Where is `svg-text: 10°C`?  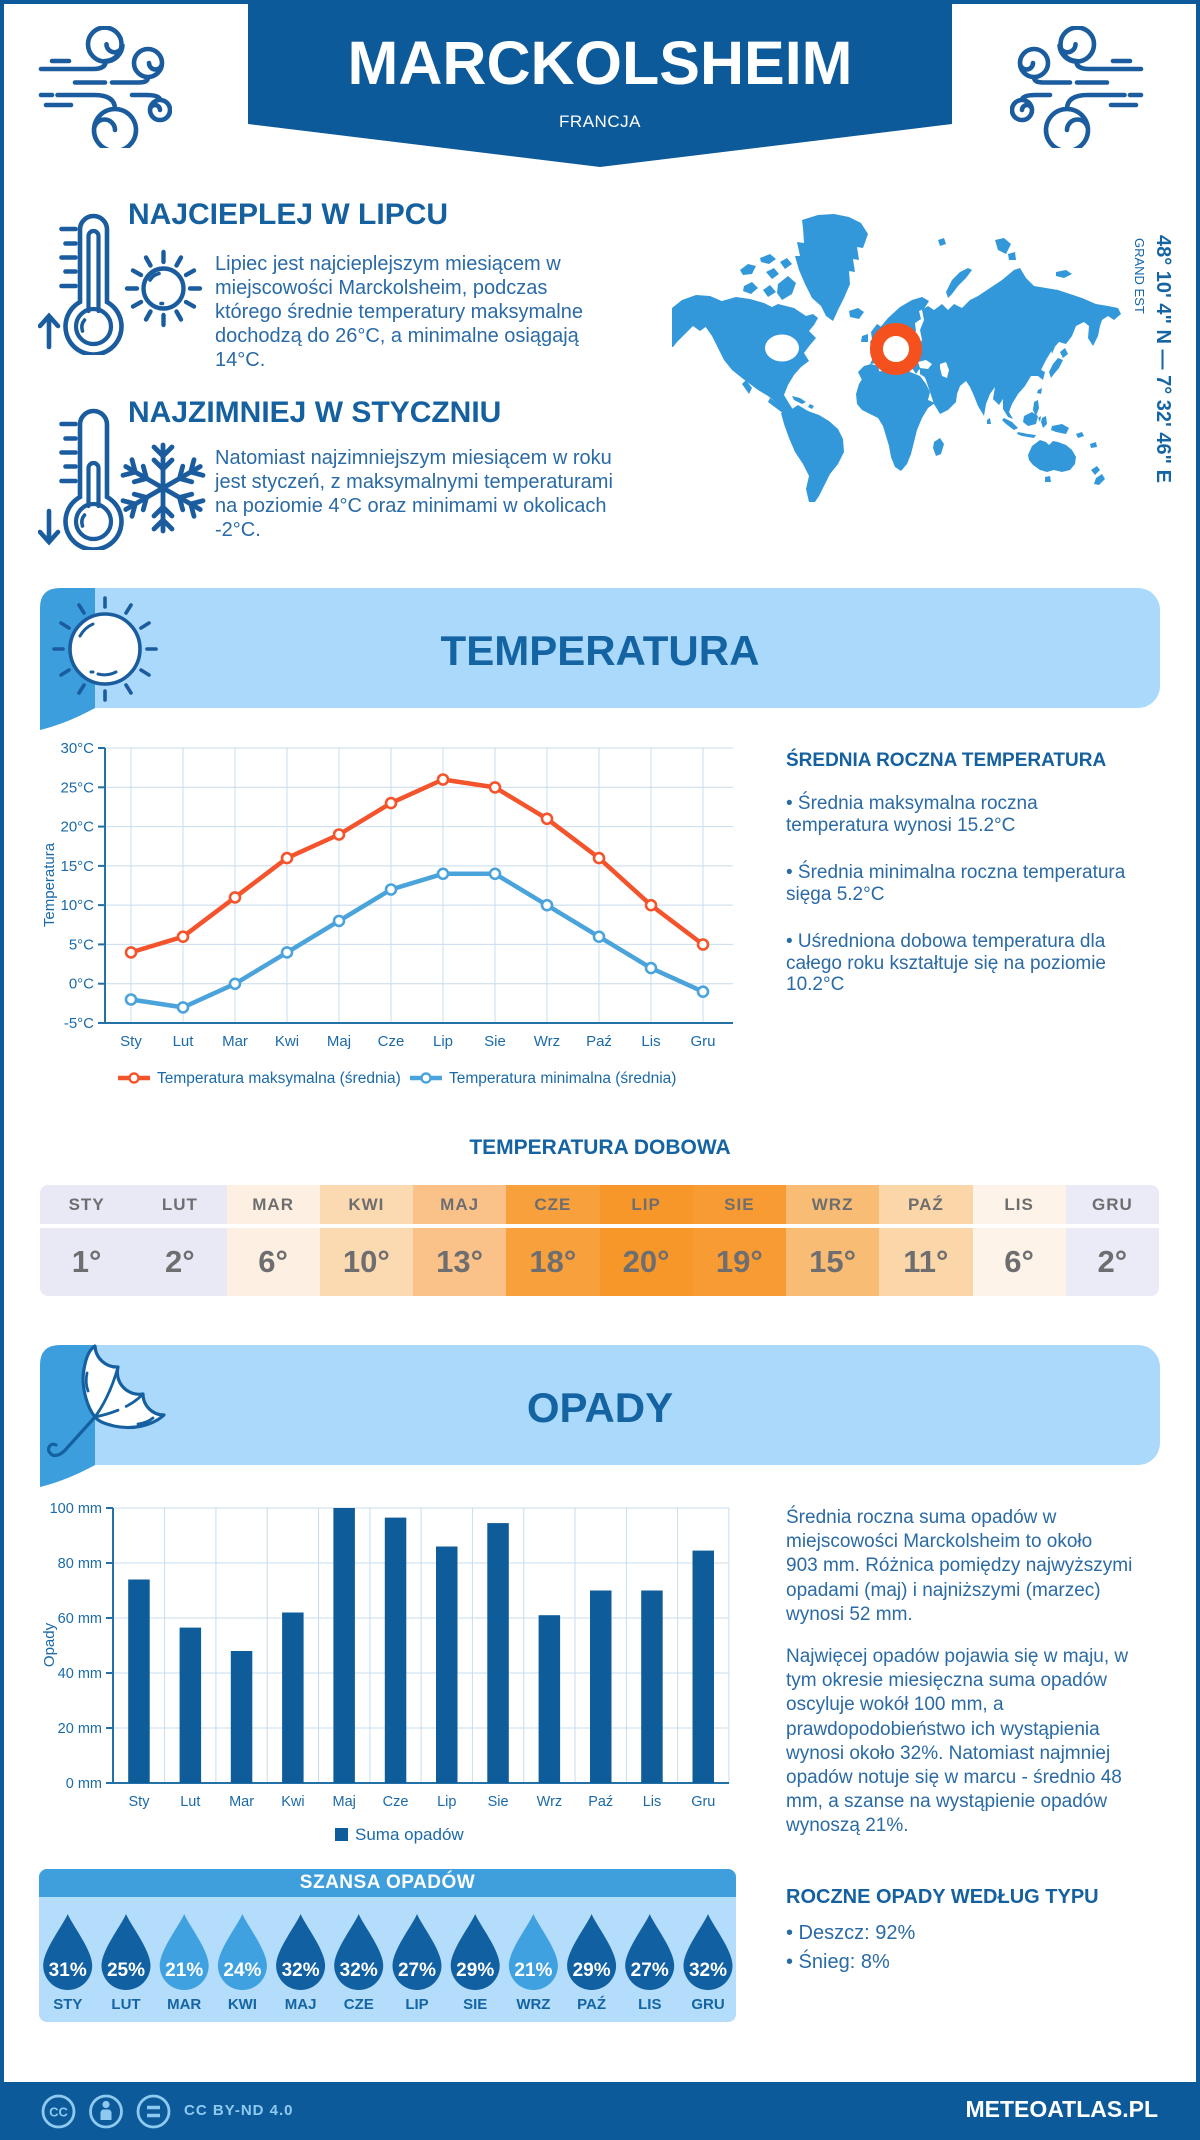
svg-text: 10°C is located at coordinates (77, 905).